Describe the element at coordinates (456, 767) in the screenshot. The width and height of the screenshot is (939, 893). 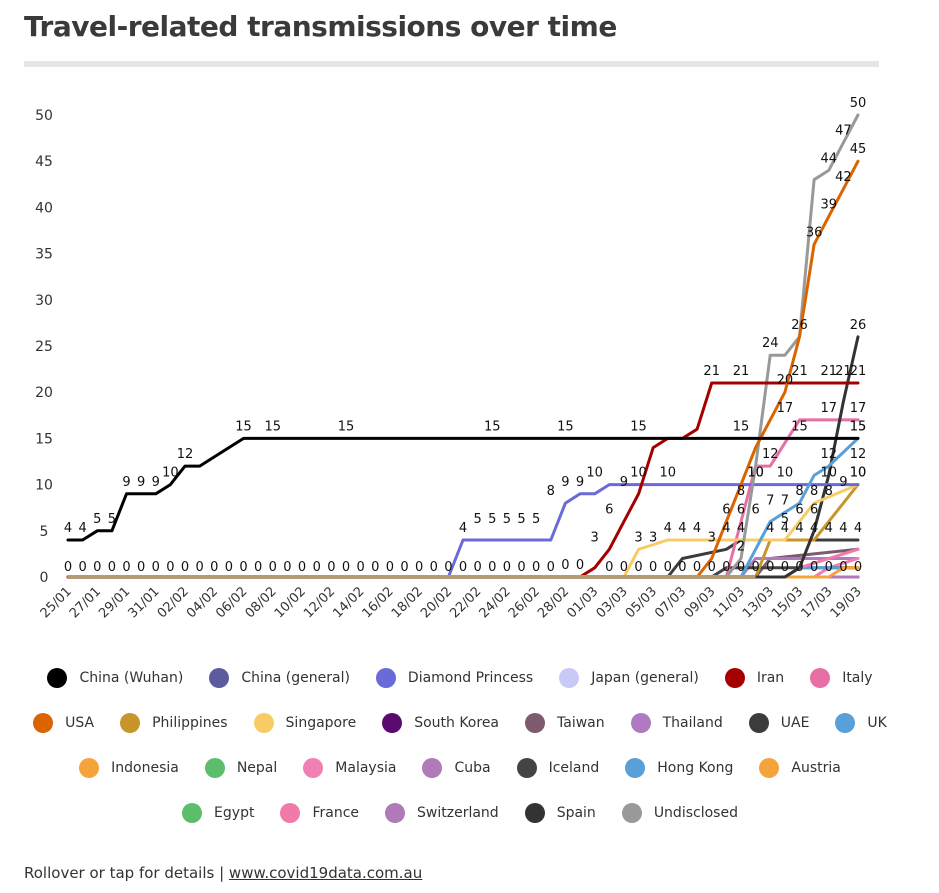
I see `legend-item: Cuba` at that location.